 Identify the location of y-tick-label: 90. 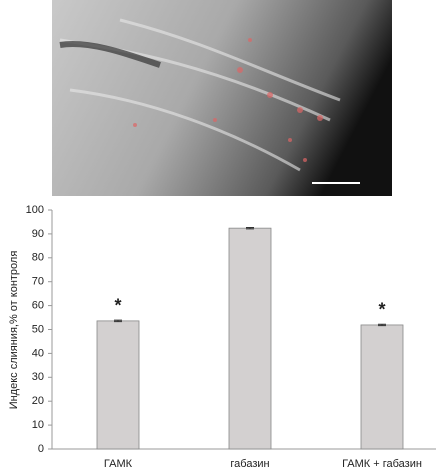
(38, 234).